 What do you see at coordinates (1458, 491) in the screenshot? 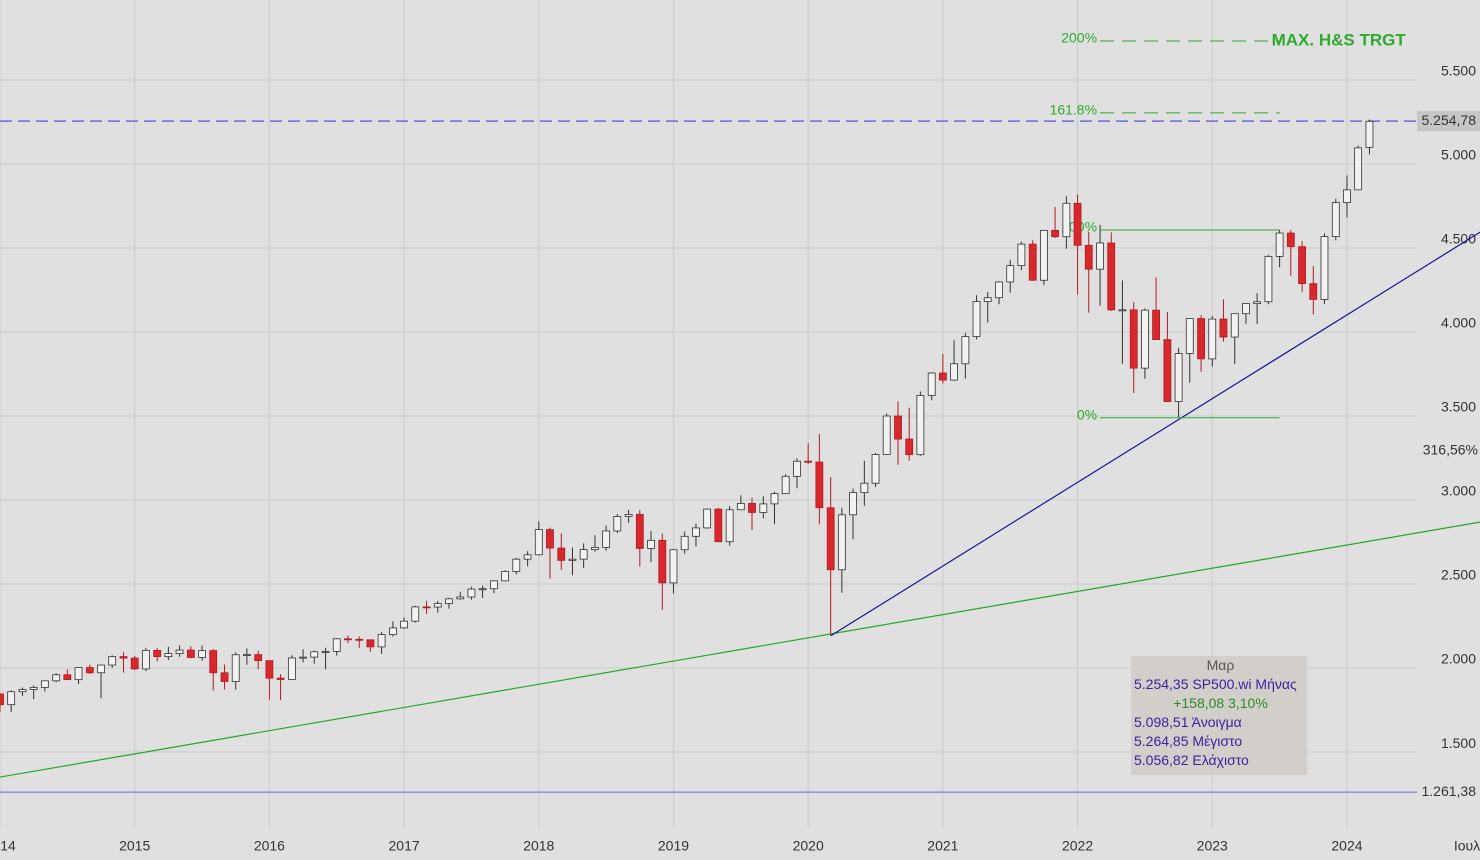
I see `y-tick-label: 3.000` at bounding box center [1458, 491].